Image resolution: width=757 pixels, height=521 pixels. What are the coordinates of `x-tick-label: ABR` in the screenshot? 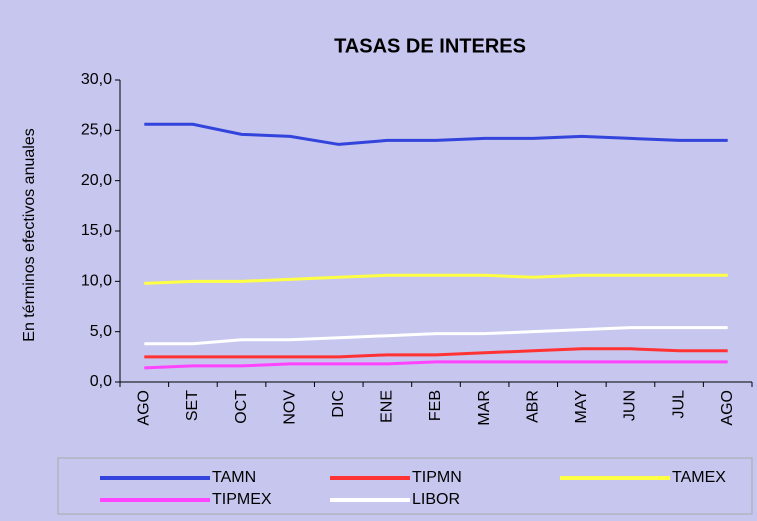 It's located at (532, 406).